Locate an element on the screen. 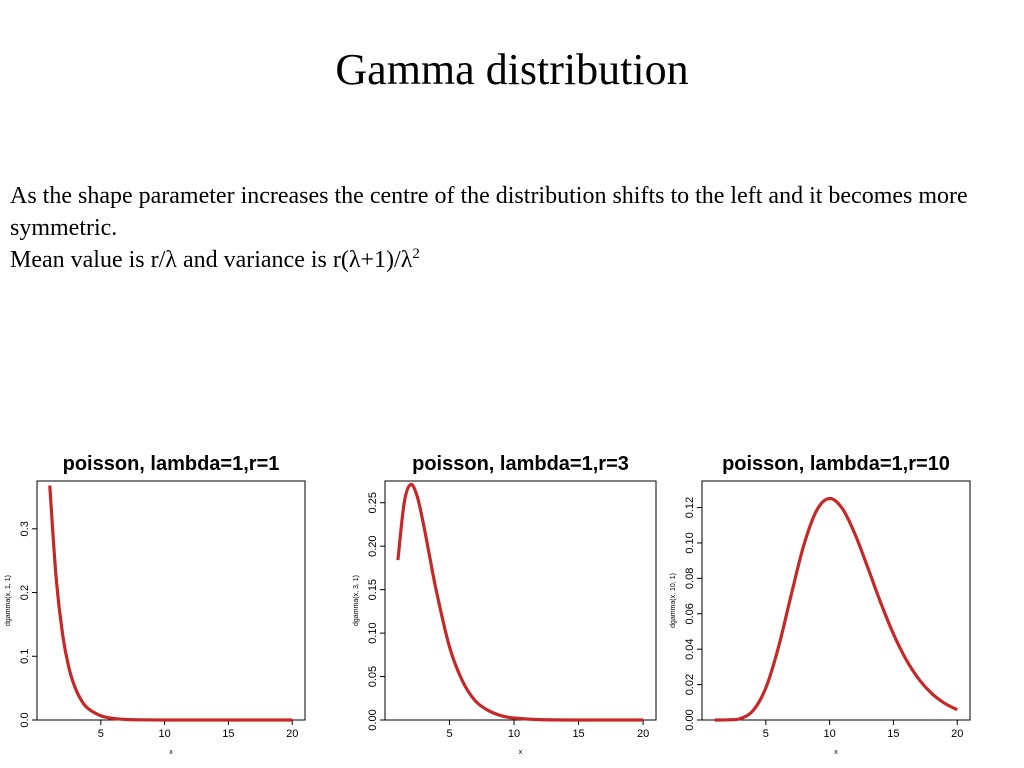  y-tick-label: 0.02 is located at coordinates (690, 684).